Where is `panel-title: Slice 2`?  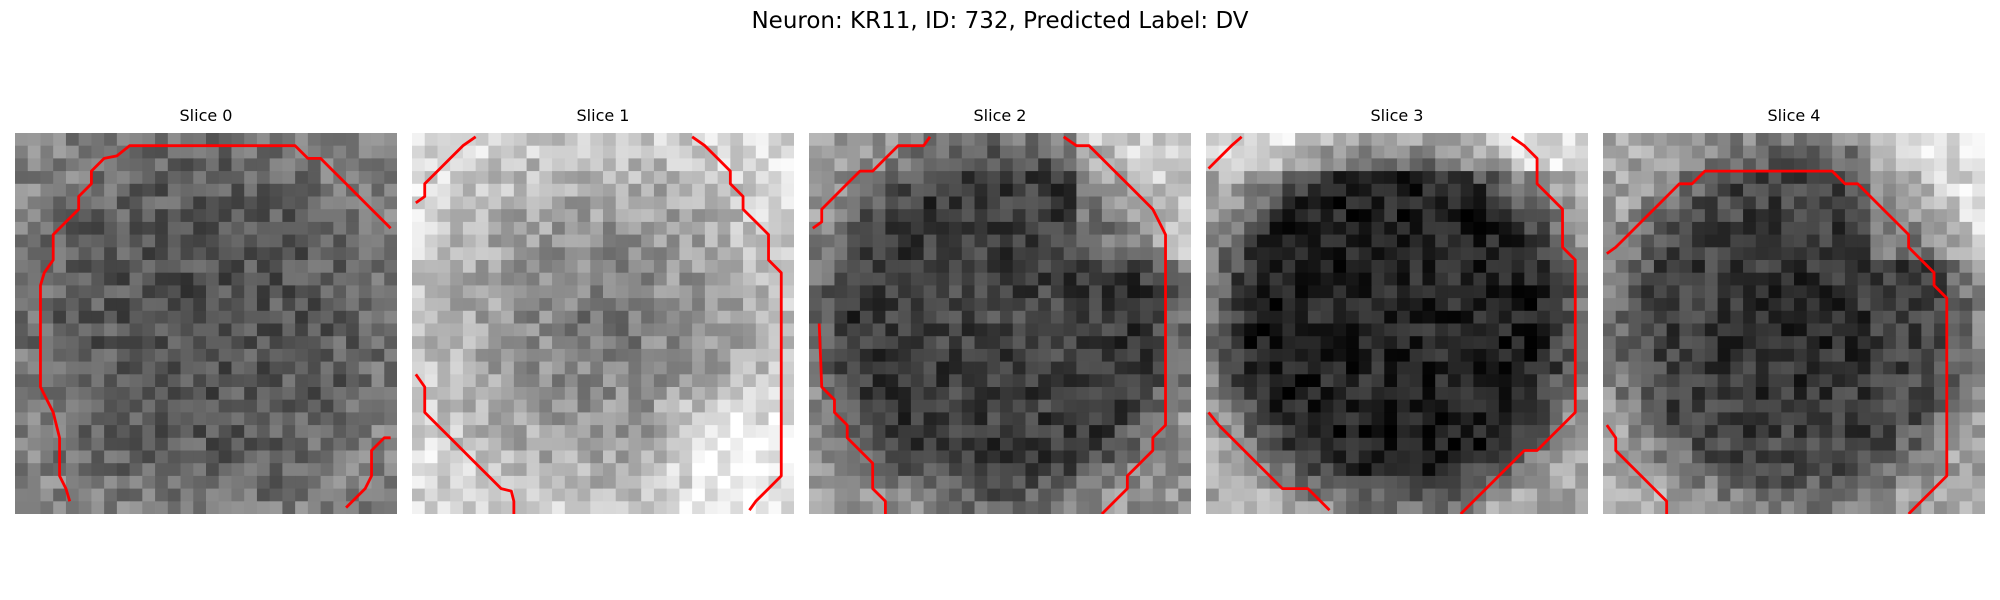 panel-title: Slice 2 is located at coordinates (1000, 116).